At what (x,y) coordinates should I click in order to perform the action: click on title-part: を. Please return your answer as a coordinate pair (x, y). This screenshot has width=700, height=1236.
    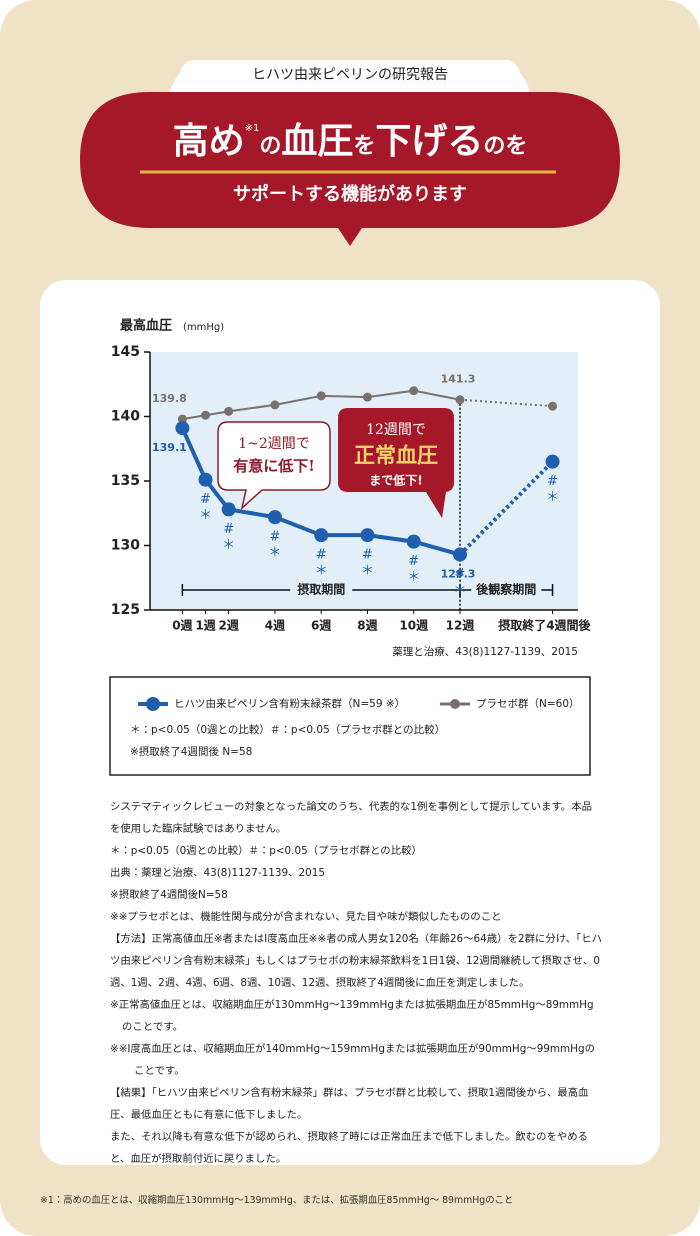
    Looking at the image, I should click on (364, 146).